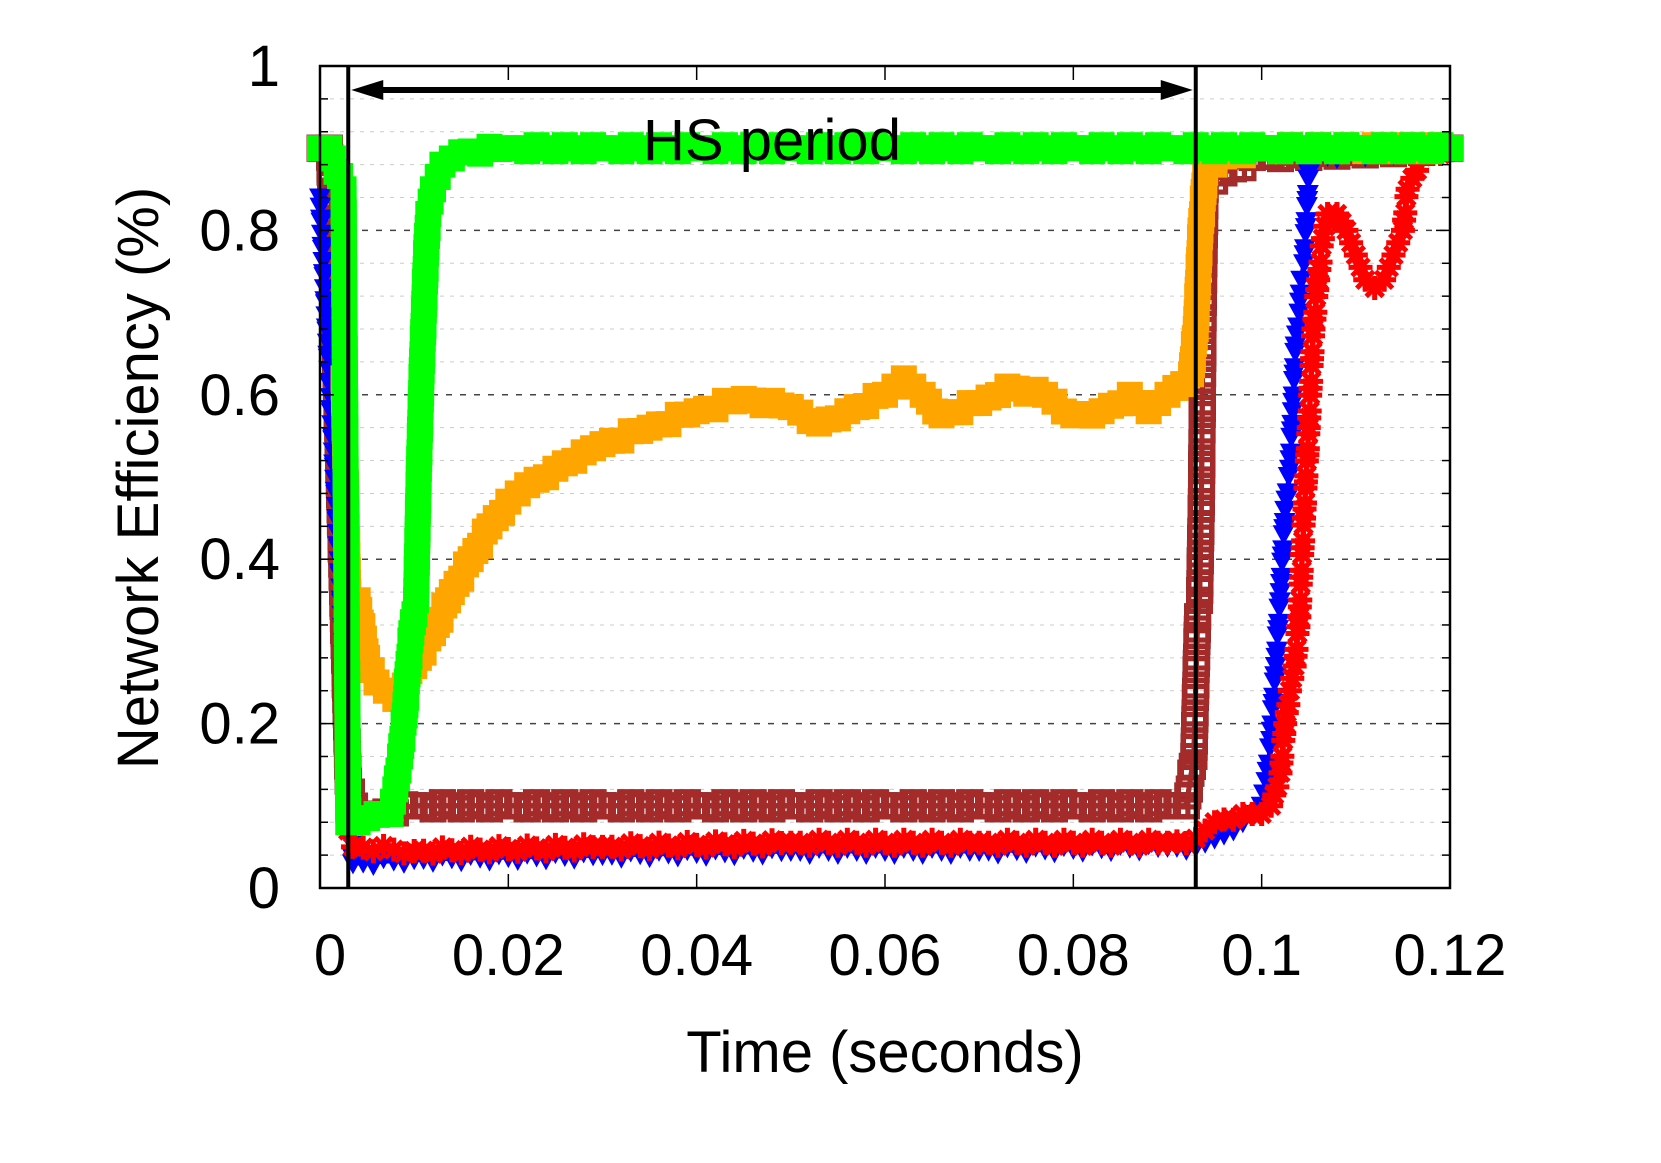 Image resolution: width=1661 pixels, height=1163 pixels. I want to click on y-tick-label: 0.8, so click(239, 230).